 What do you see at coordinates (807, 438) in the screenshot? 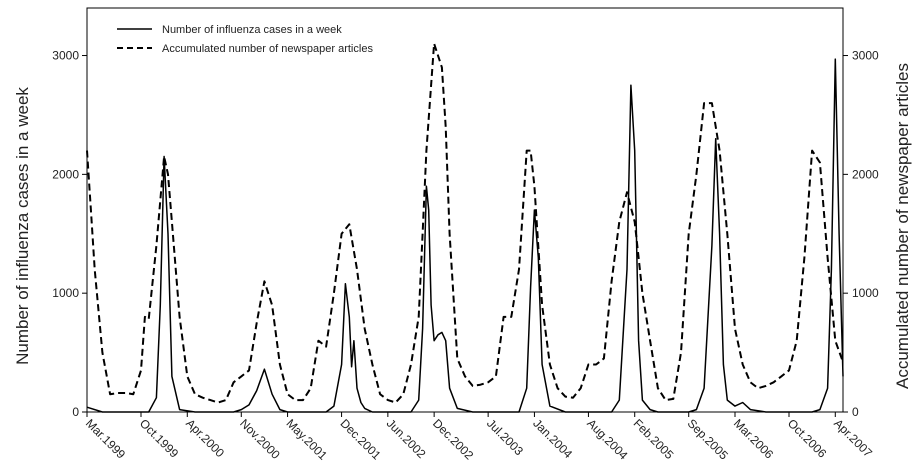
I see `x-tick-label: Oct.2006` at bounding box center [807, 438].